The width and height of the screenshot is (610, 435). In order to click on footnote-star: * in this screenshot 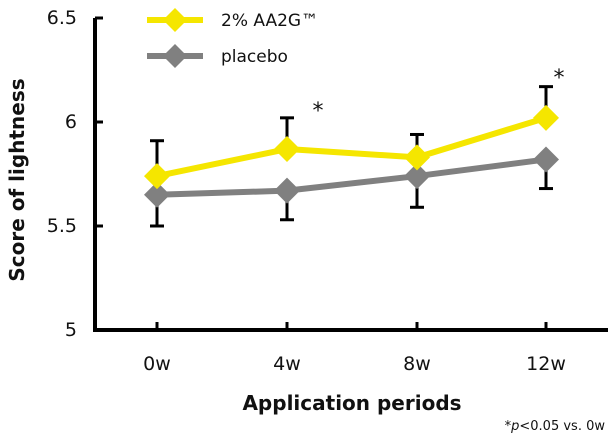, I will do `click(508, 426)`.